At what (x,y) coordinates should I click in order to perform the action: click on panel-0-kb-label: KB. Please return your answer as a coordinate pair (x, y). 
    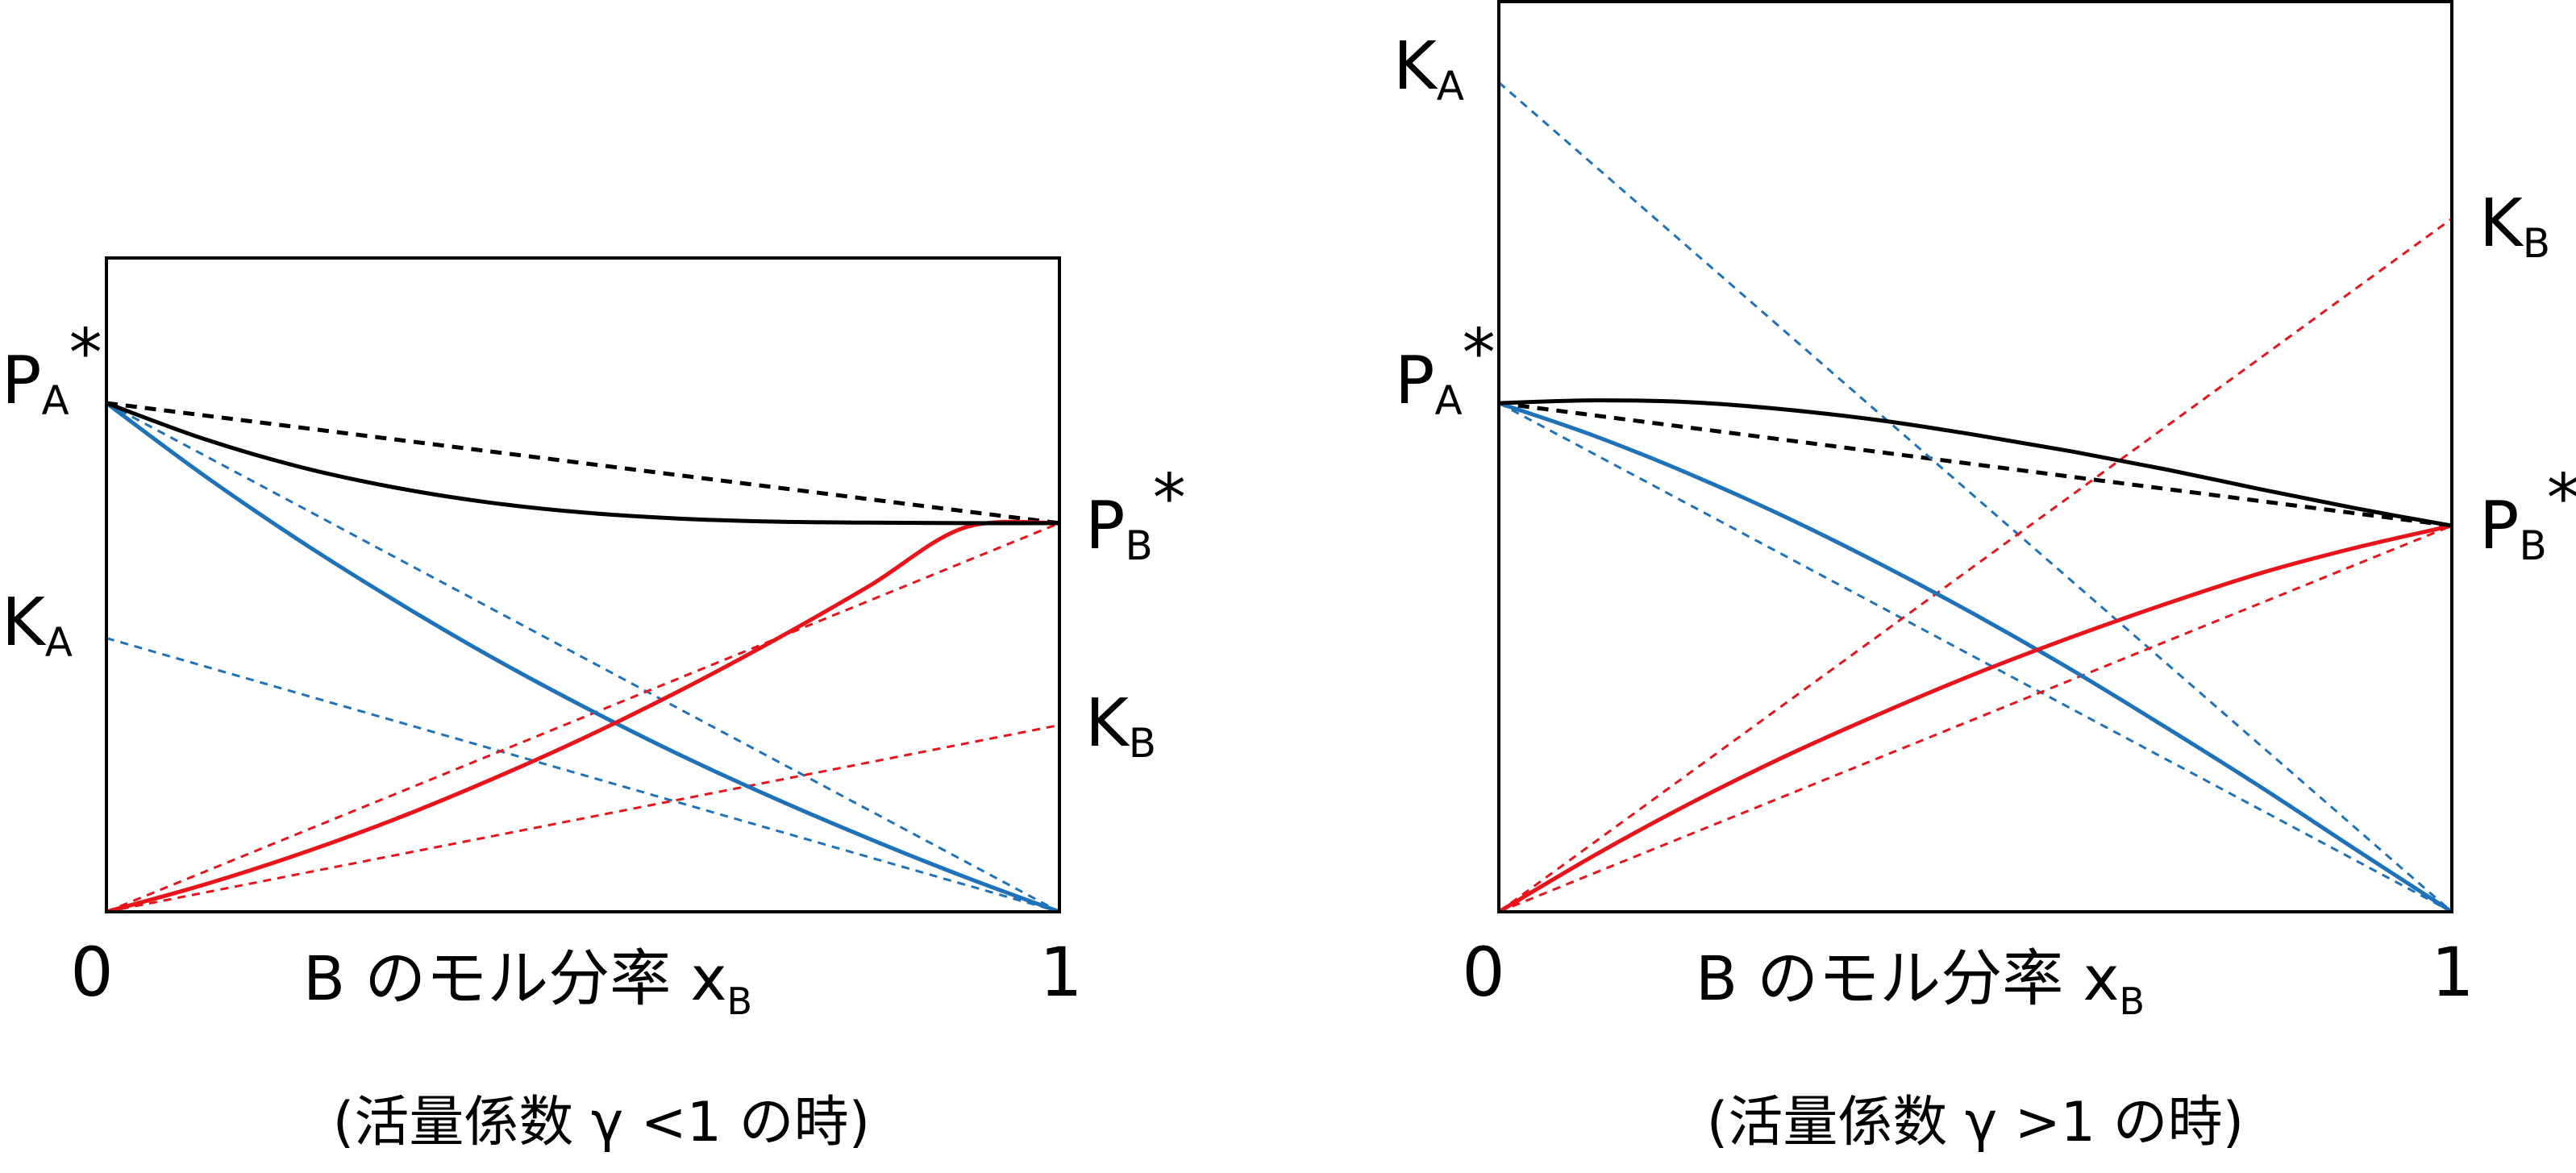
    Looking at the image, I should click on (1121, 726).